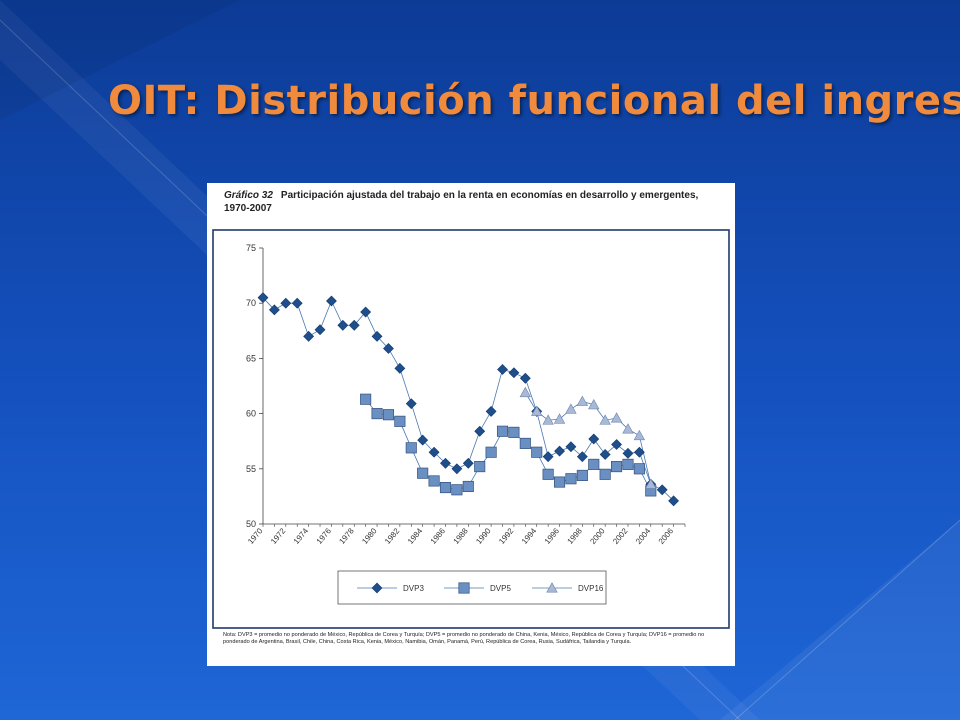 The width and height of the screenshot is (960, 720). I want to click on x-tick-label: 2000, so click(597, 536).